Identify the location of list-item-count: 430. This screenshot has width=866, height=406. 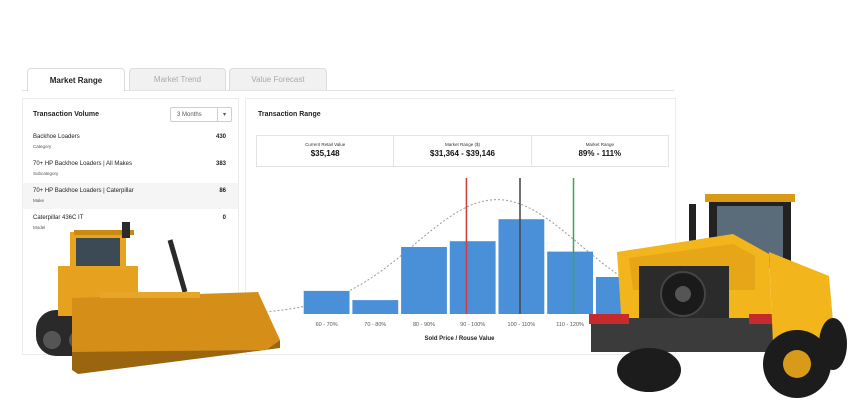
(220, 137).